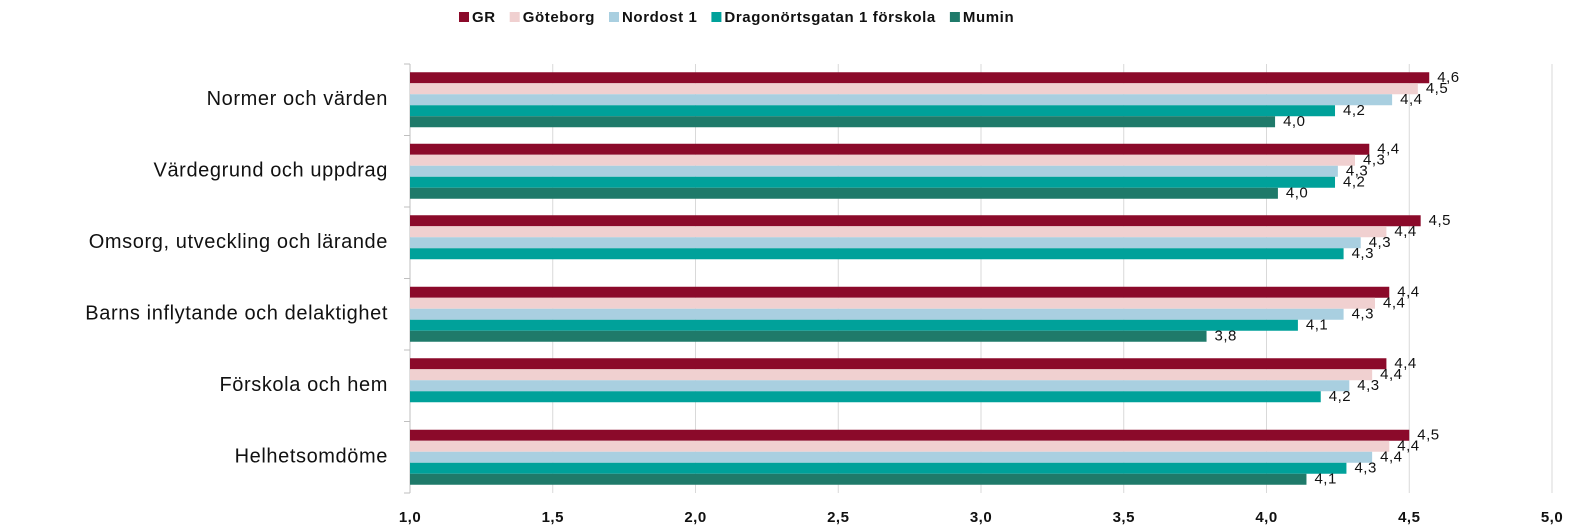  Describe the element at coordinates (271, 171) in the screenshot. I see `category-label: Värdegrund och uppdrag` at that location.